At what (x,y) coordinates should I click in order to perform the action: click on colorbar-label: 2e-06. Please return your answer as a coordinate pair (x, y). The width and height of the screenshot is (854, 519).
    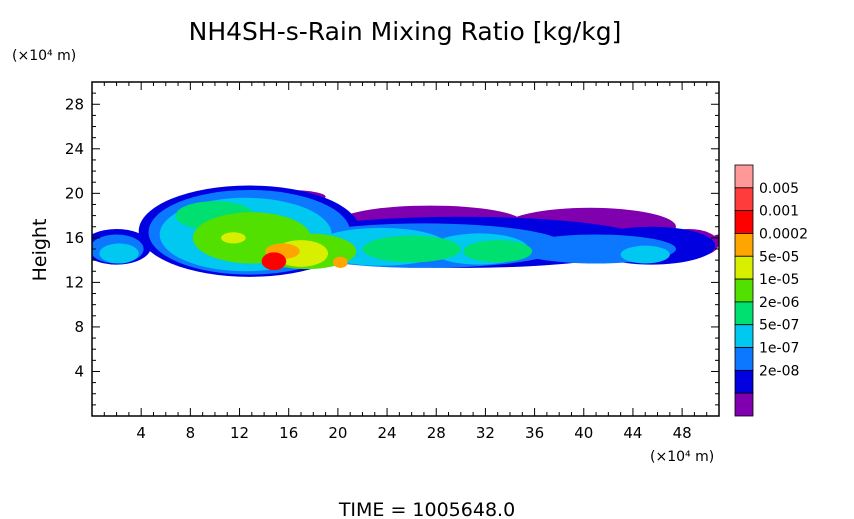
    Looking at the image, I should click on (779, 303).